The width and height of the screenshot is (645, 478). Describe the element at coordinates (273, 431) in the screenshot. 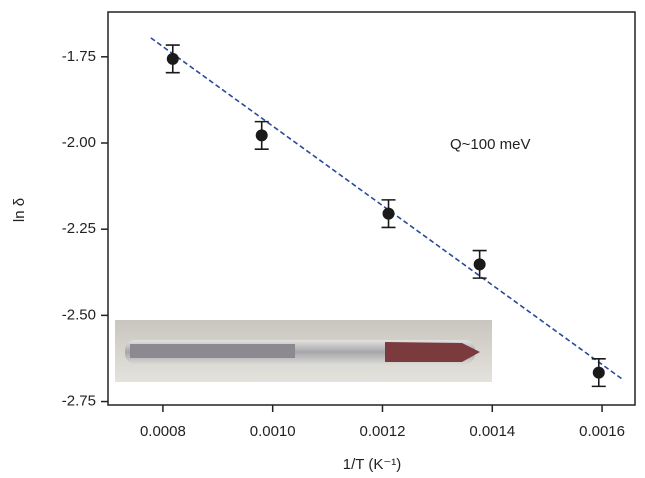

I see `x-tick-label: 0.0010` at that location.